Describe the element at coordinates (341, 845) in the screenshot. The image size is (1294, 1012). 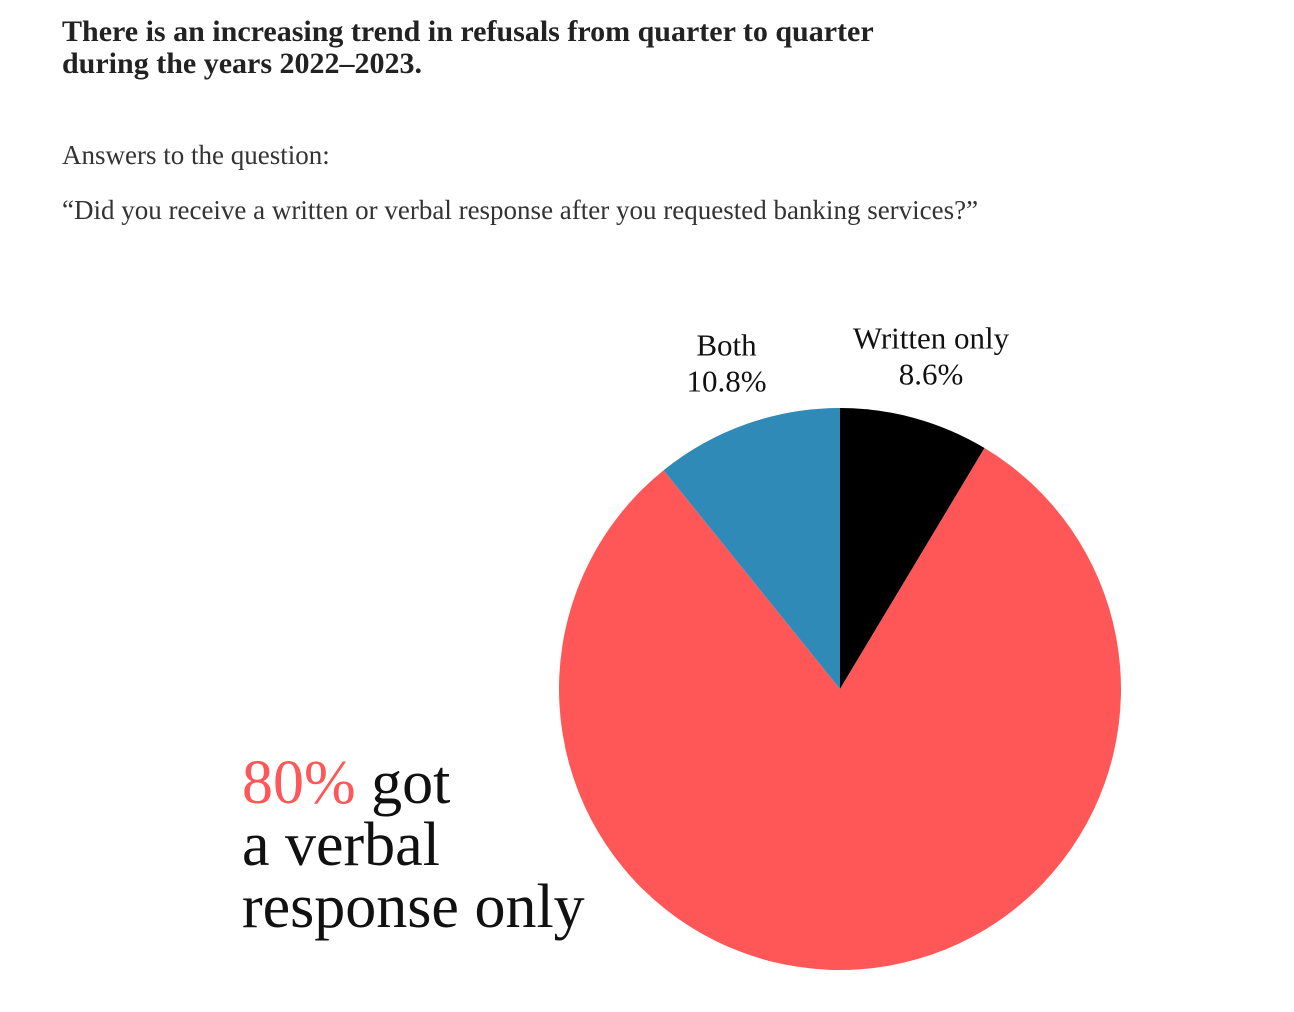
I see `callout-line-2: a verbal` at that location.